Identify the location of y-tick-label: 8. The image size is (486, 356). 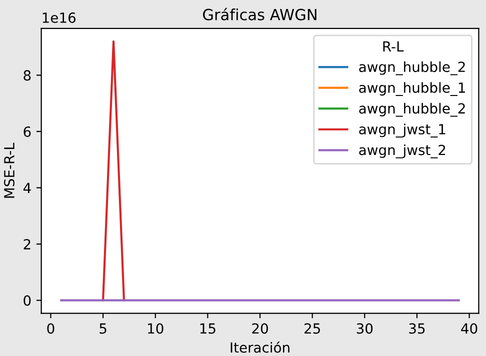
(27, 75).